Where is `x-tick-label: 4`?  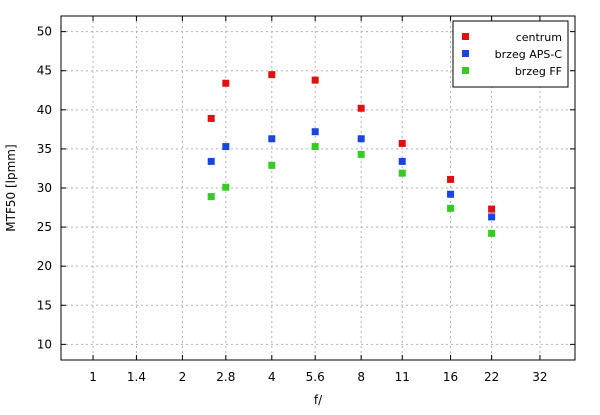
x-tick-label: 4 is located at coordinates (272, 377).